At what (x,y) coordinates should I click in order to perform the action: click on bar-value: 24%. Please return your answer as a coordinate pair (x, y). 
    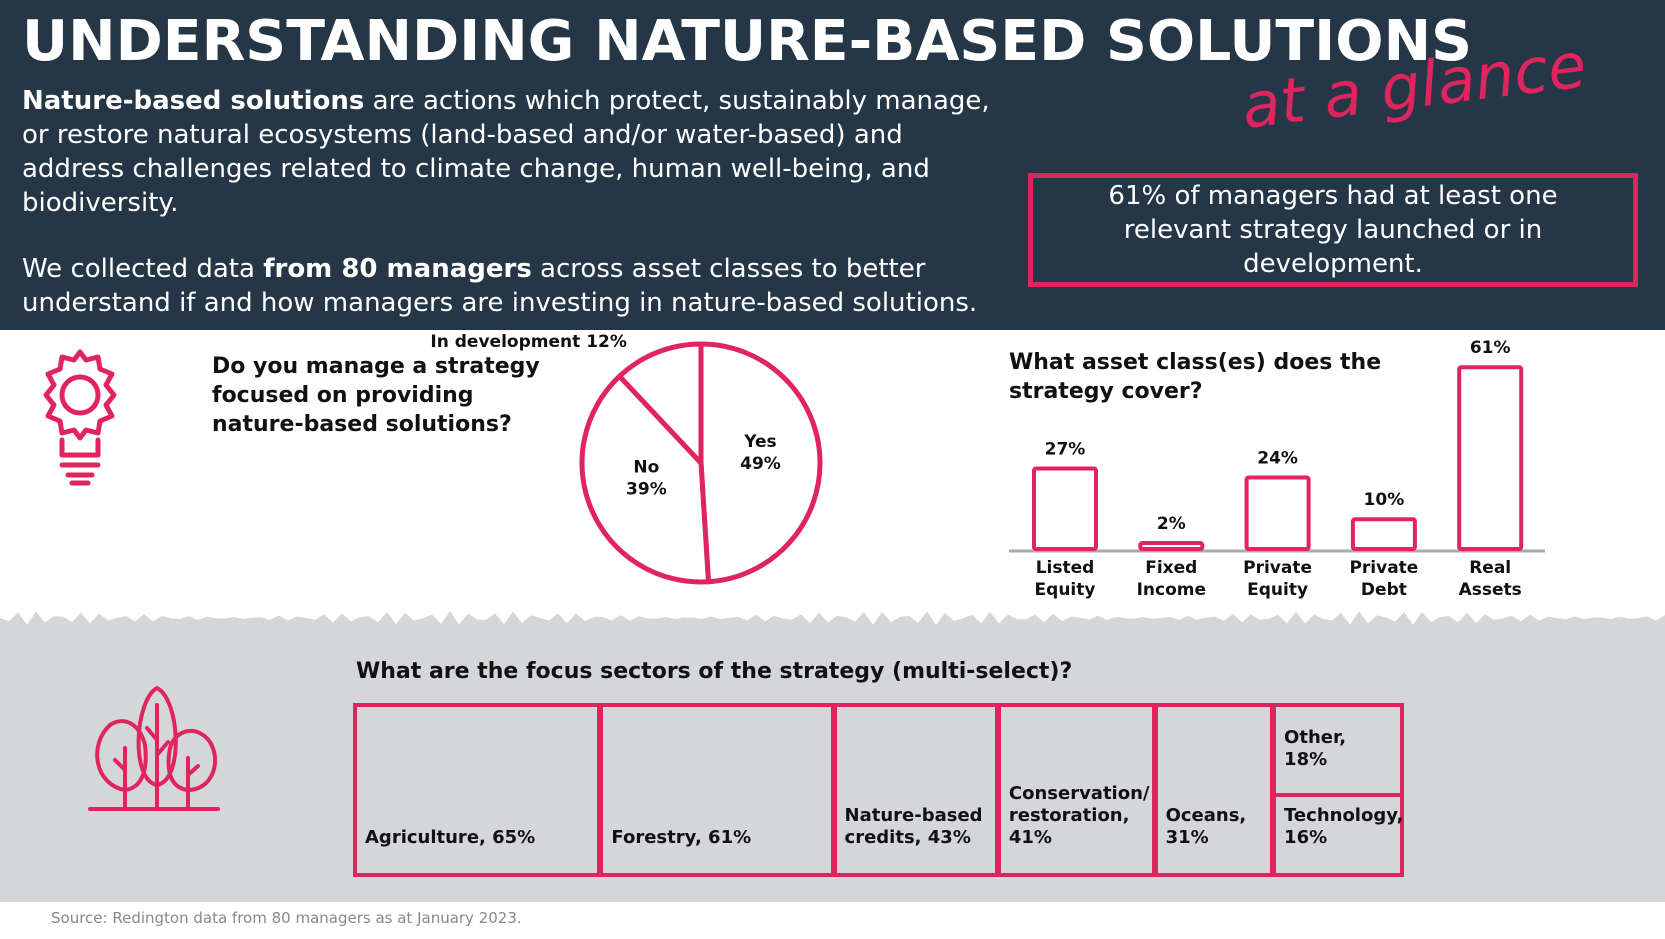
    Looking at the image, I should click on (1277, 458).